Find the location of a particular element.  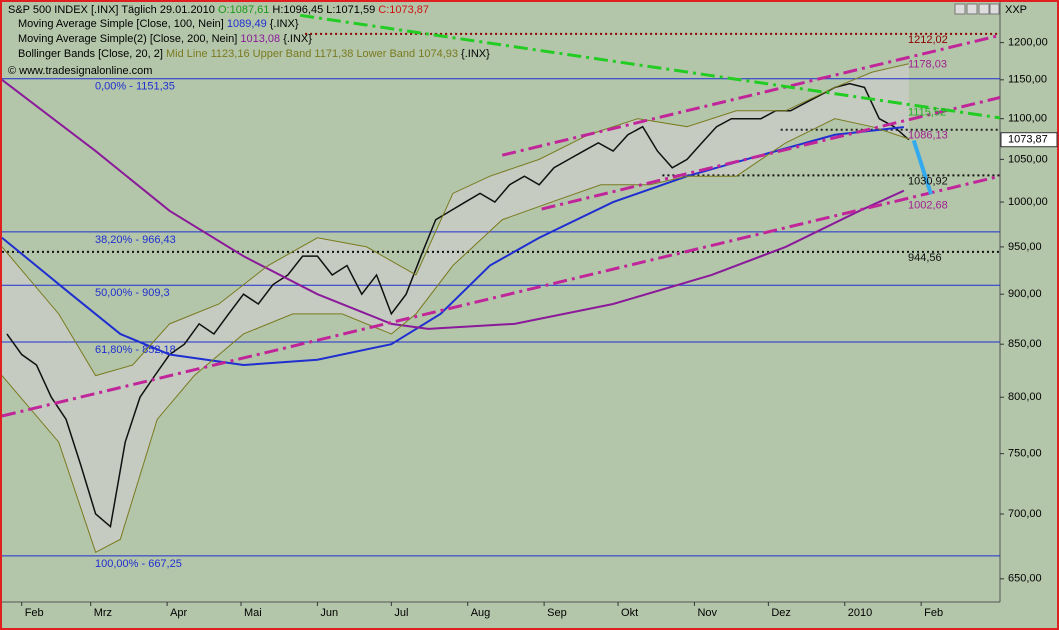

legend-mid: Mid Line is located at coordinates (187, 54).